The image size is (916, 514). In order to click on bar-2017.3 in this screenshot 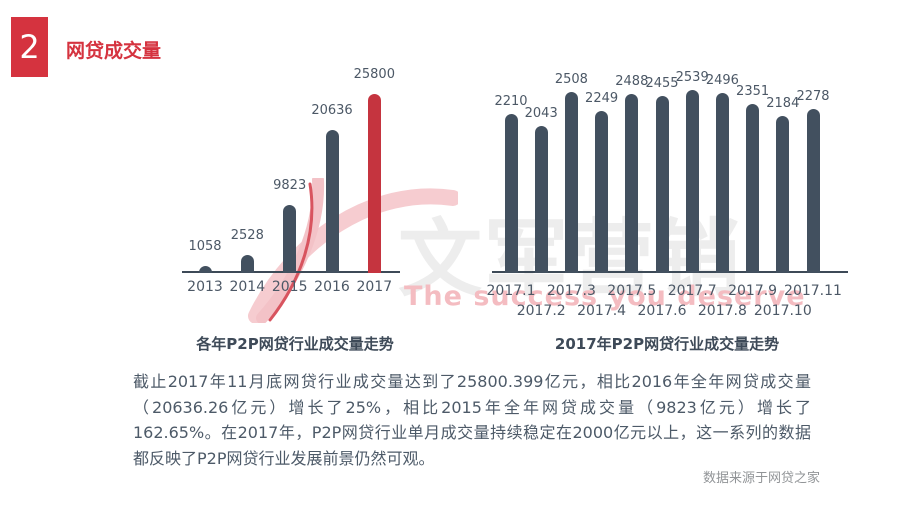, I will do `click(571, 182)`.